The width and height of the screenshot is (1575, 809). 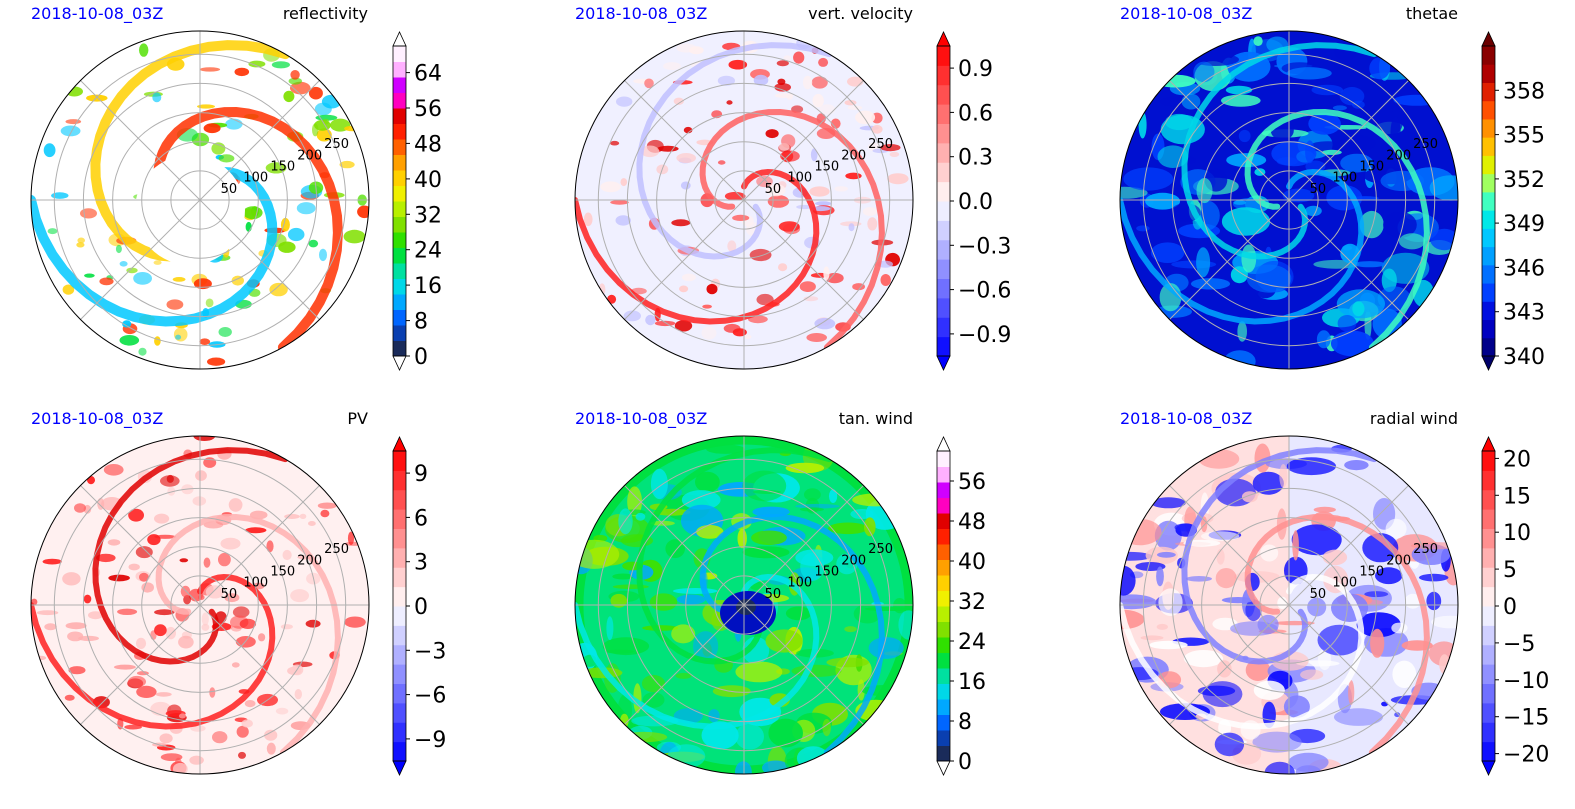 What do you see at coordinates (229, 189) in the screenshot?
I see `radial-tick-label: 50` at bounding box center [229, 189].